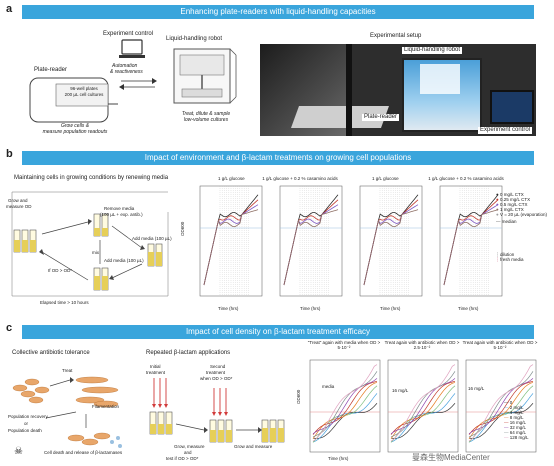 Image resolution: width=554 pixels, height=466 pixels. I want to click on condition-label: If OD > OD*, so click(60, 270).